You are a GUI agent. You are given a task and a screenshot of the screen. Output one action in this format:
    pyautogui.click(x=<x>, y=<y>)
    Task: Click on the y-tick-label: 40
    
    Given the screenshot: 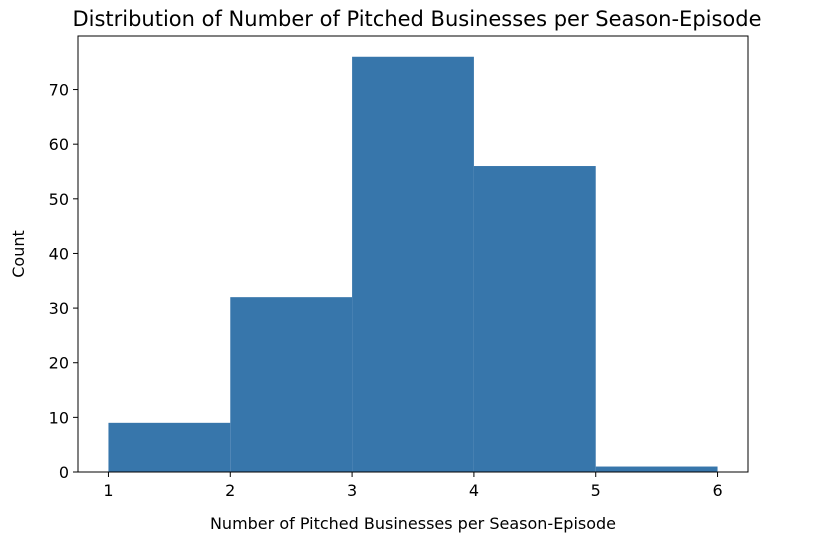 What is the action you would take?
    pyautogui.click(x=59, y=253)
    